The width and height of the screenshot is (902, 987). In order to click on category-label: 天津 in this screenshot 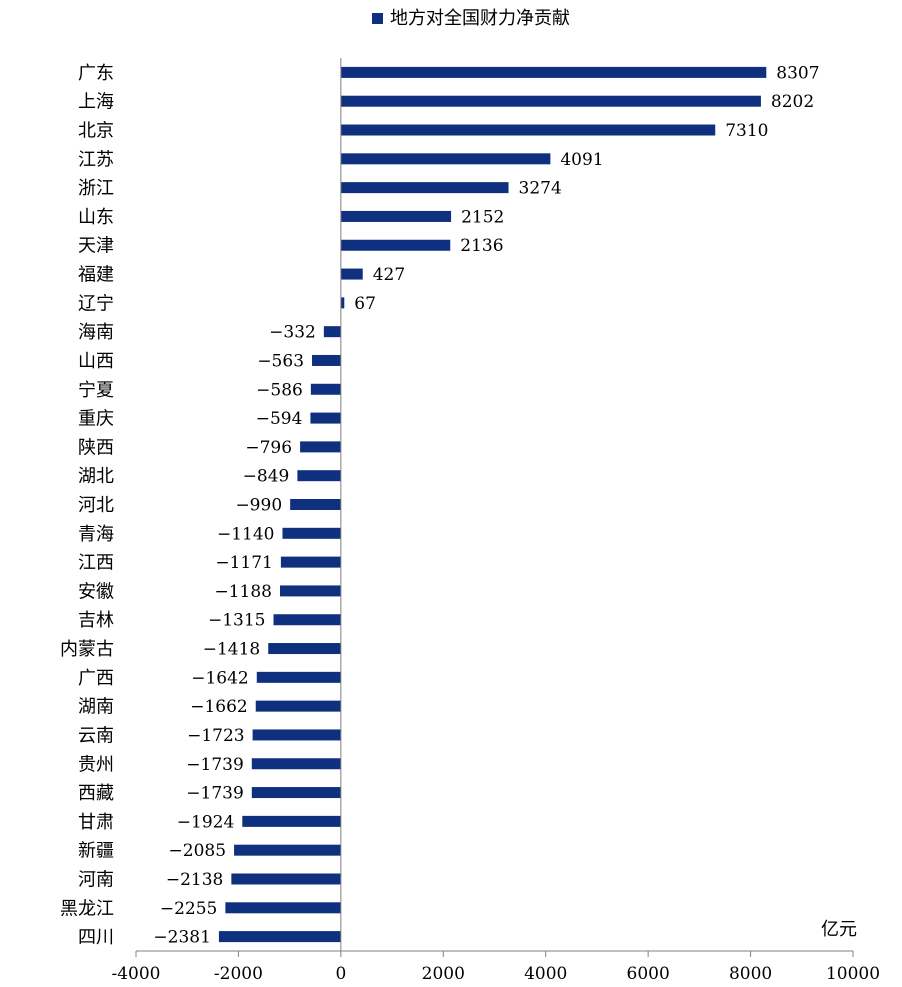, I will do `click(96, 246)`.